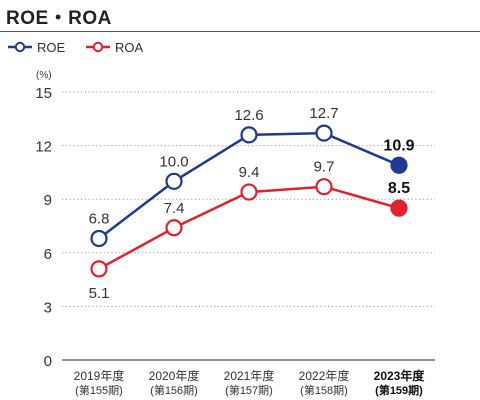  What do you see at coordinates (43, 93) in the screenshot?
I see `y-tick-label: 15` at bounding box center [43, 93].